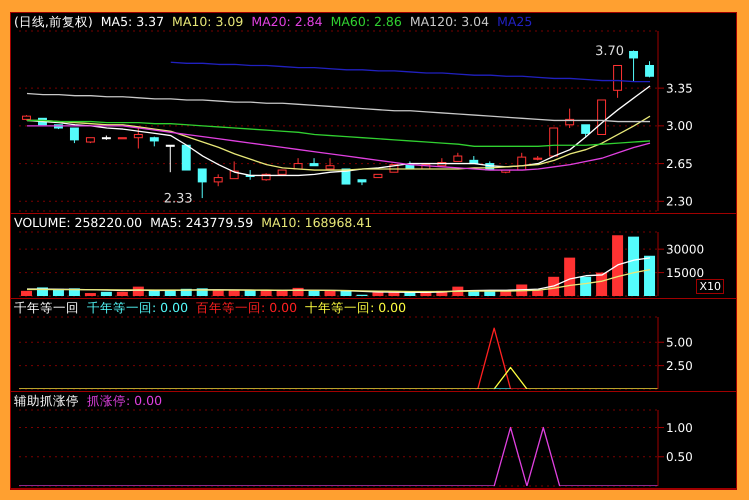 The height and width of the screenshot is (500, 749). I want to click on y-tick-label: 3.35, so click(679, 88).